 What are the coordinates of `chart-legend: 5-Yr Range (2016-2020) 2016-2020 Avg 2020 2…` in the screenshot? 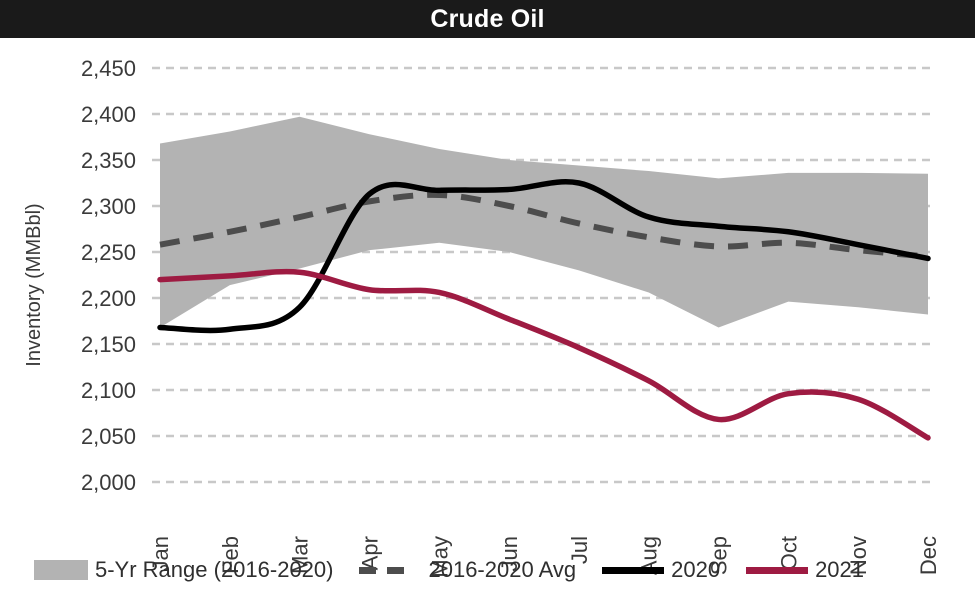 It's located at (487, 570).